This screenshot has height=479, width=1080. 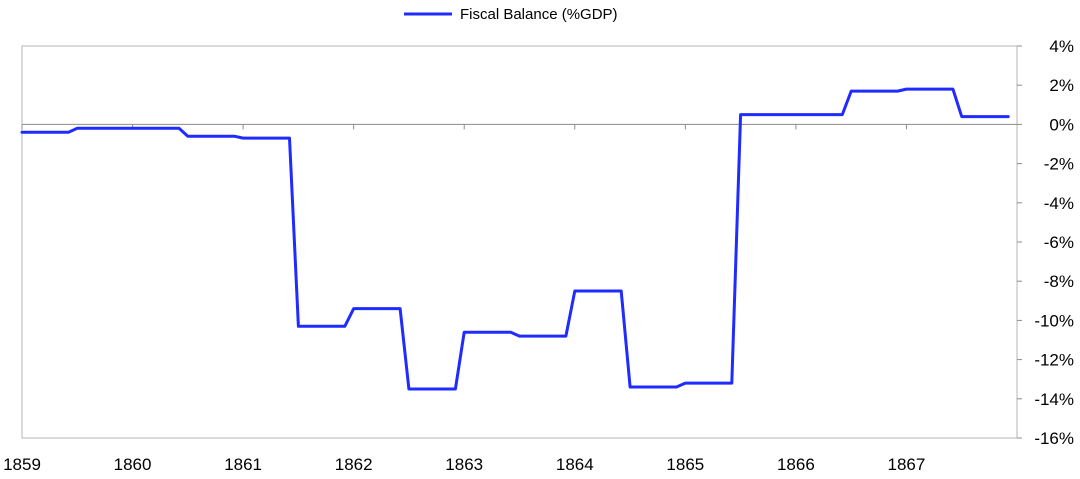 I want to click on y-axis-labels: 4% 2% 0% -2% -4% -6% -8% -10% -12% -14% -16%, so click(x=1054, y=242).